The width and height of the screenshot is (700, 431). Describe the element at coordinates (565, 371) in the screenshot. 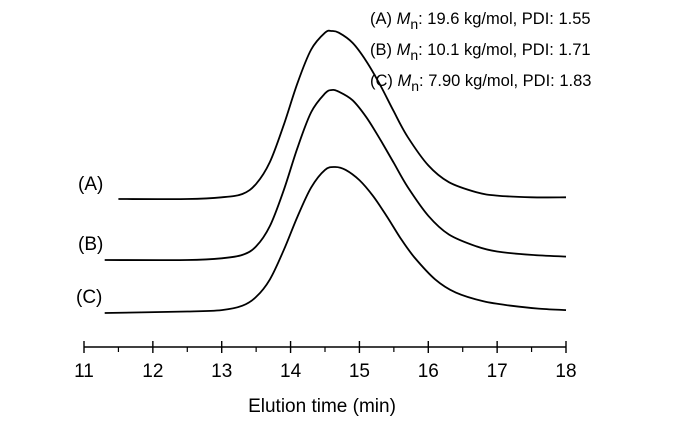

I see `x-tick-label: 18` at that location.